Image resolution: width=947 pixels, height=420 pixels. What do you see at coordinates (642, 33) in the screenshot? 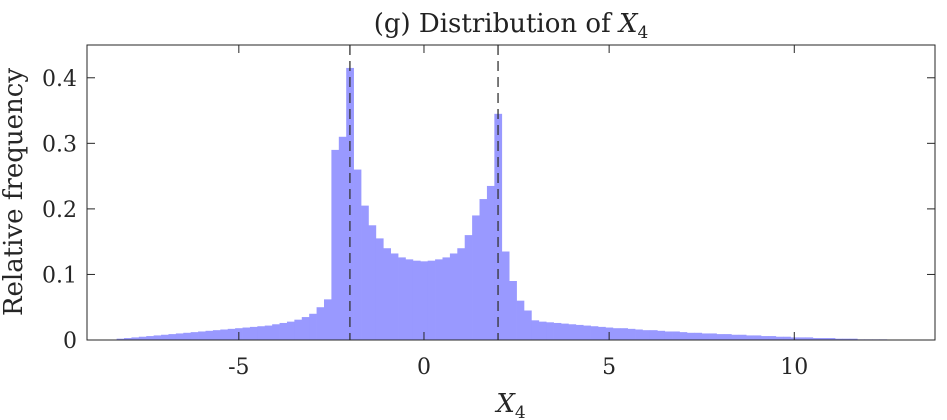
I see `chart-title-subscript: 4` at bounding box center [642, 33].